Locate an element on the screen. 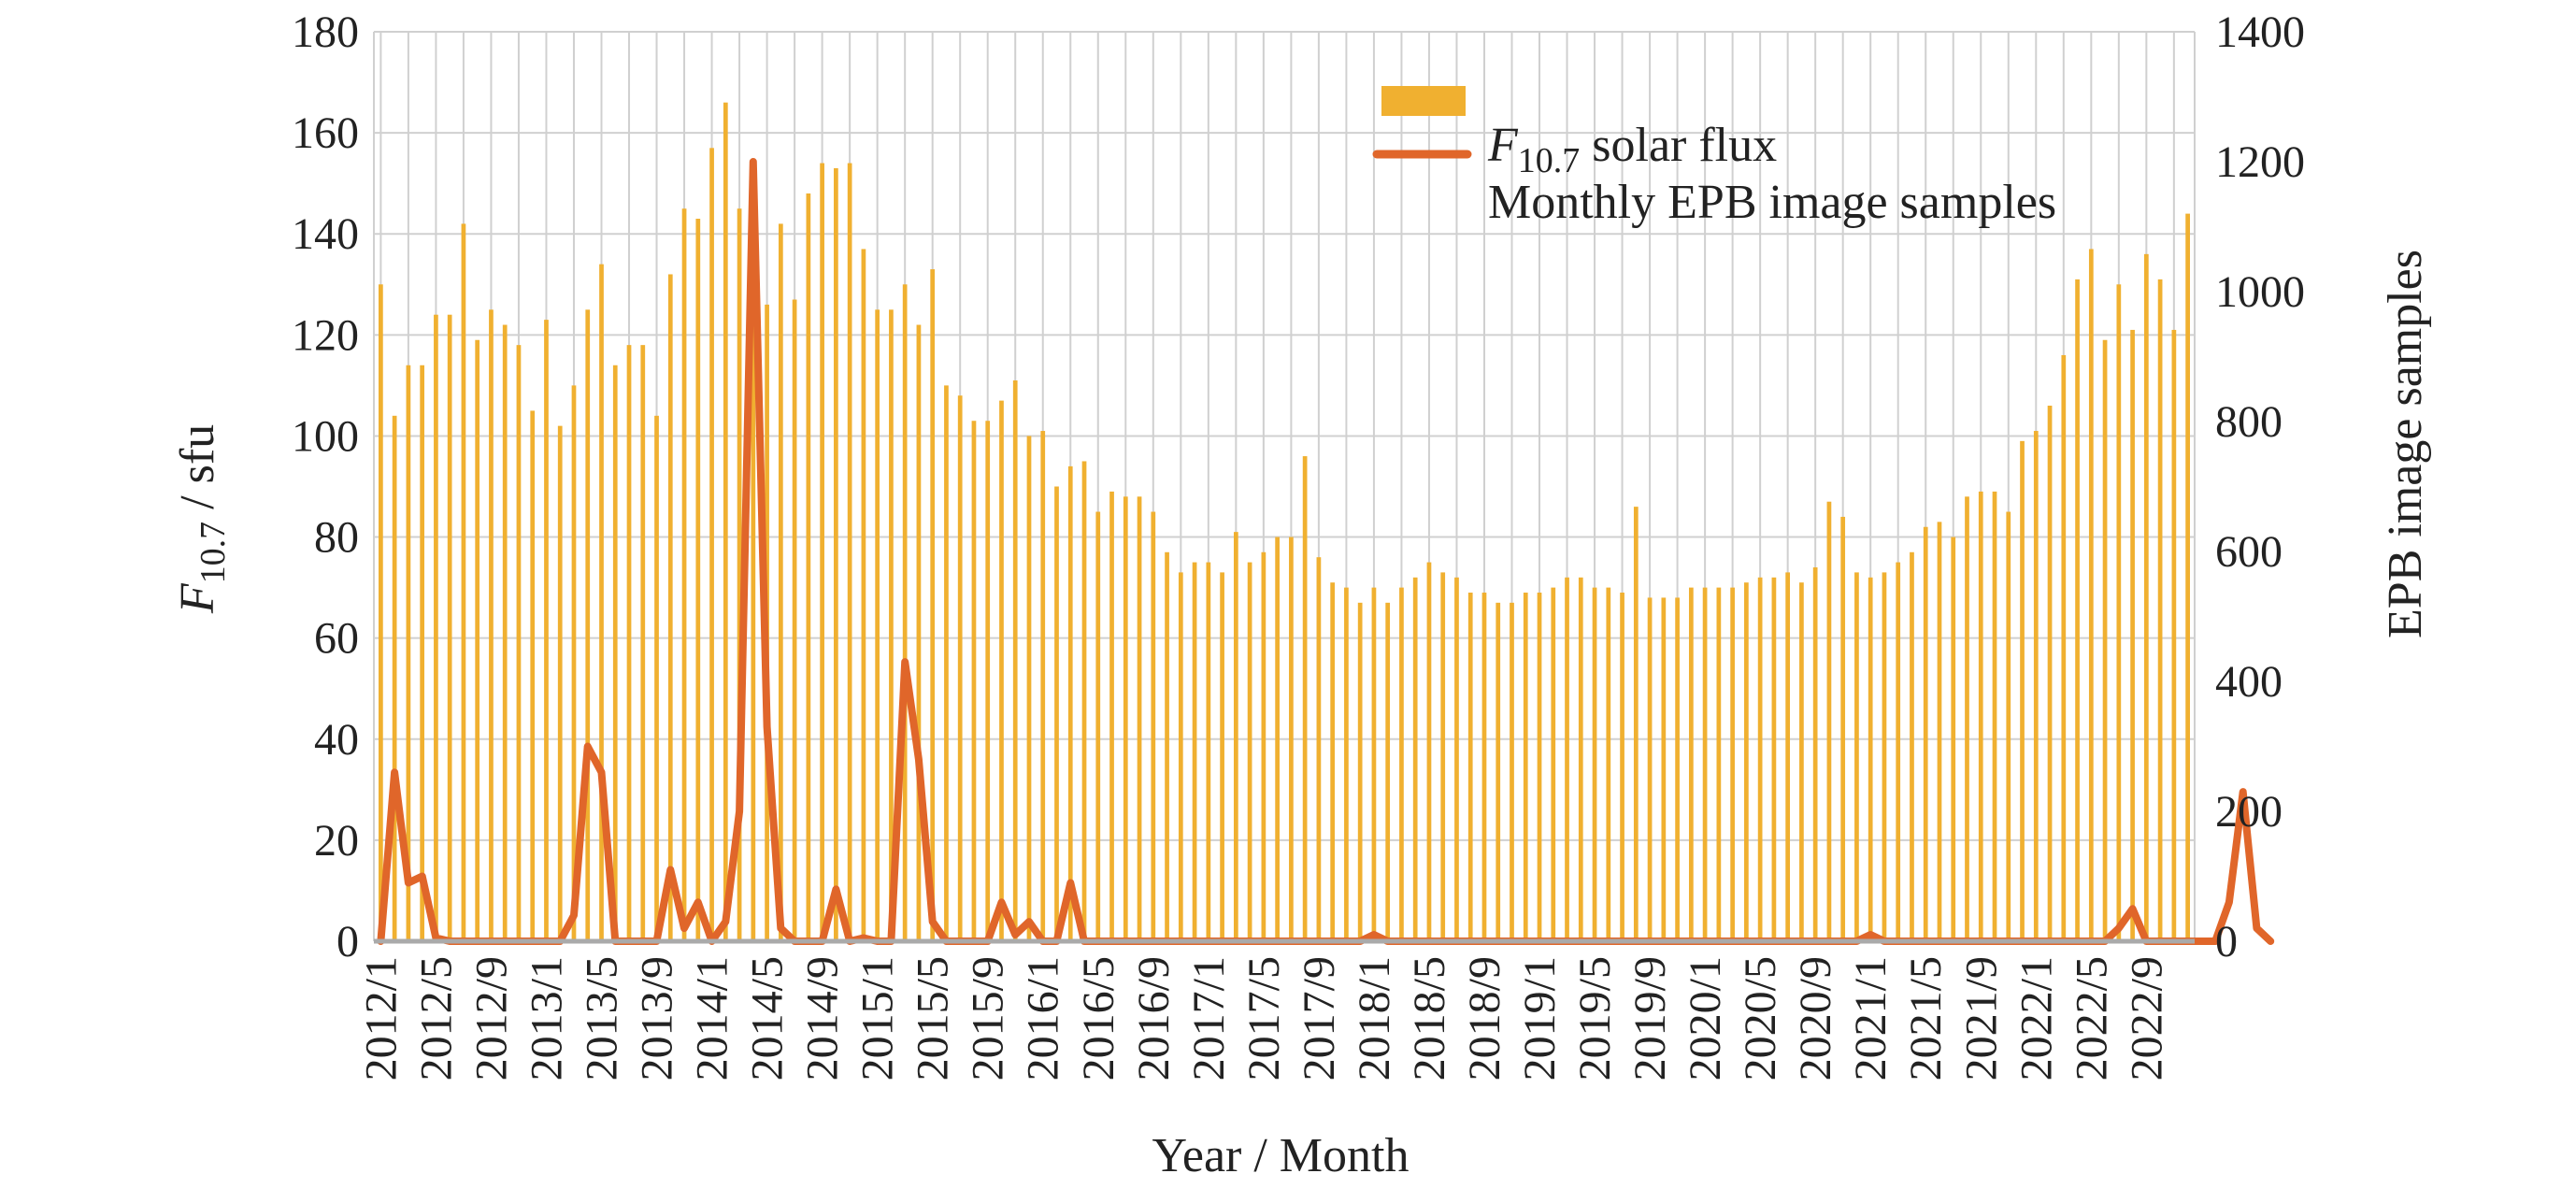 Image resolution: width=2576 pixels, height=1188 pixels. x-tick-label: 2020/5 is located at coordinates (1760, 1018).